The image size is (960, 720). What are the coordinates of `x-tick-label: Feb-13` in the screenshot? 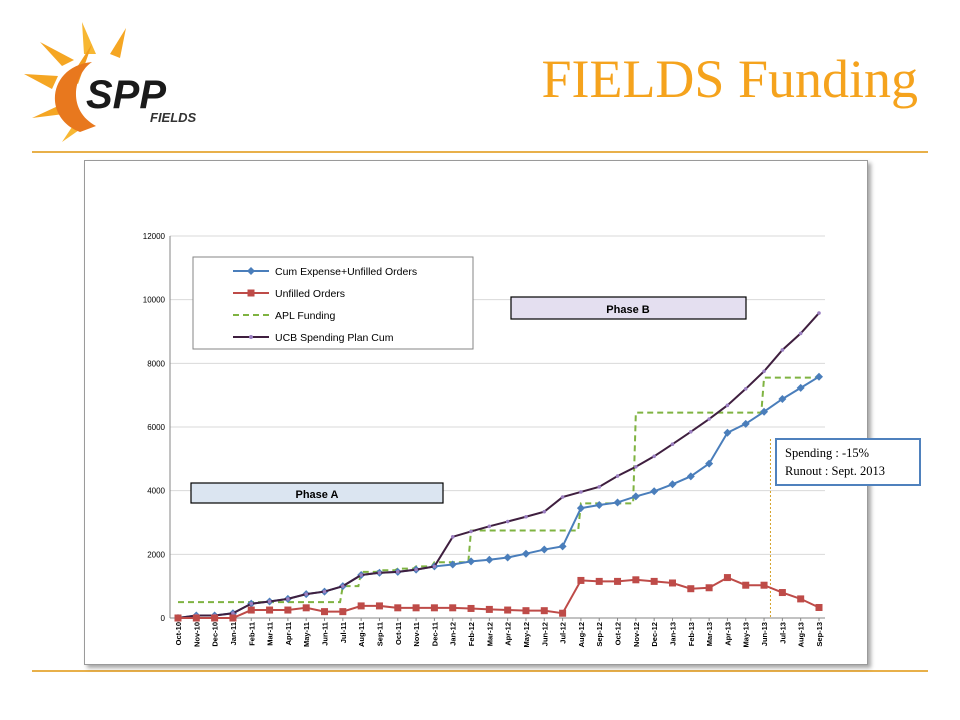 It's located at (691, 634).